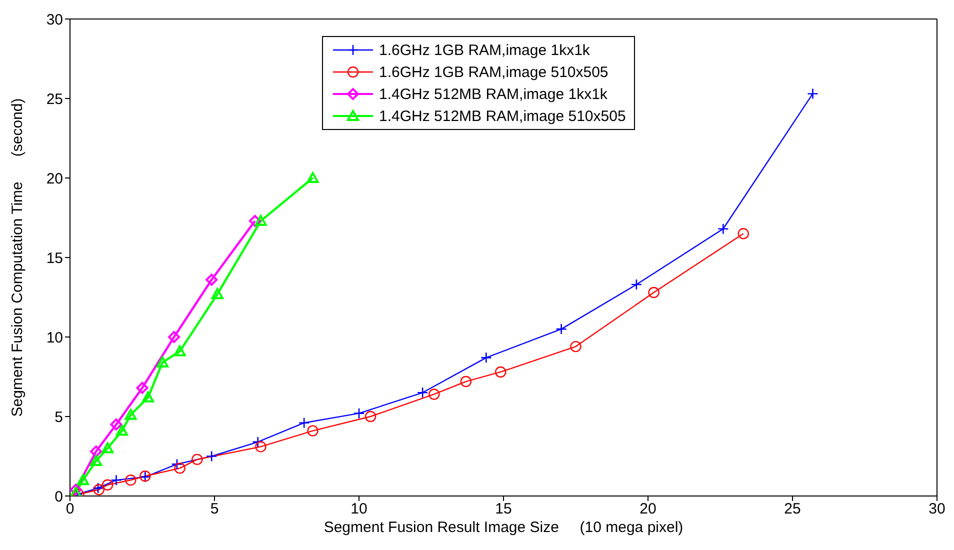 The height and width of the screenshot is (550, 954). Describe the element at coordinates (502, 116) in the screenshot. I see `legend-label: 1.4GHz 512MB RAM,image 510x505` at that location.